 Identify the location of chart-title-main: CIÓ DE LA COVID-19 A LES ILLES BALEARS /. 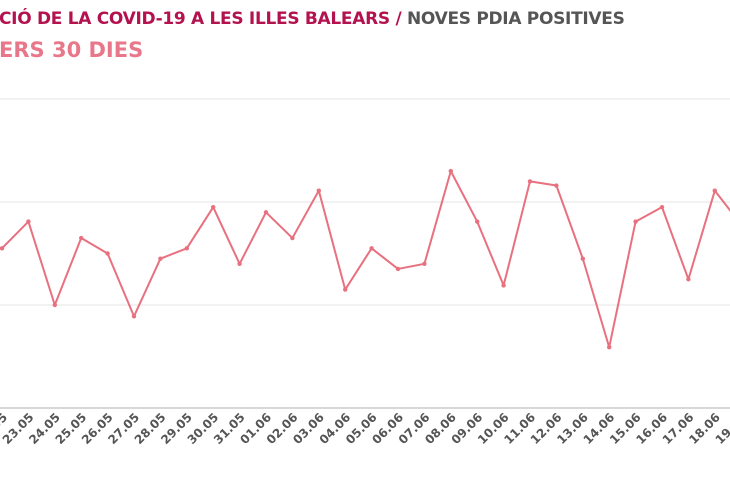
(201, 19).